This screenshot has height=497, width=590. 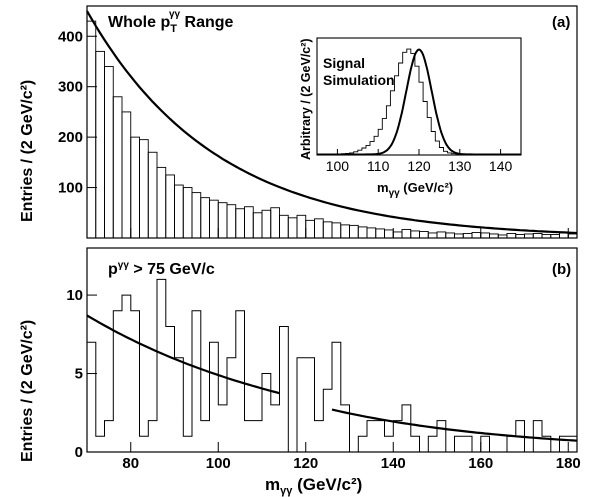 I want to click on panel-a-title: Whole pTγγ Range, so click(x=171, y=22).